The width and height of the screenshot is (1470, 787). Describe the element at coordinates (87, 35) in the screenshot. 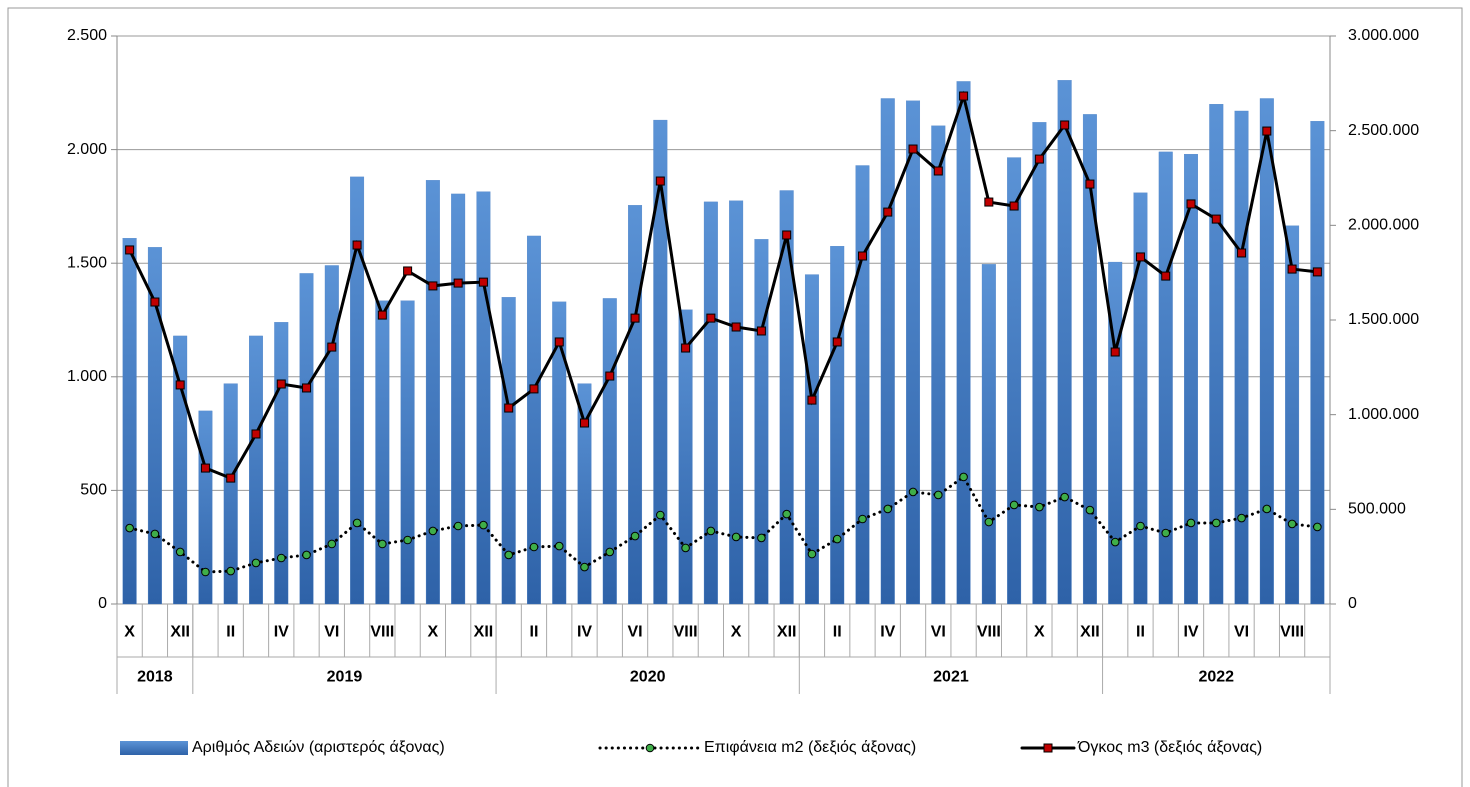

I see `y-tick-label: 2.500` at that location.